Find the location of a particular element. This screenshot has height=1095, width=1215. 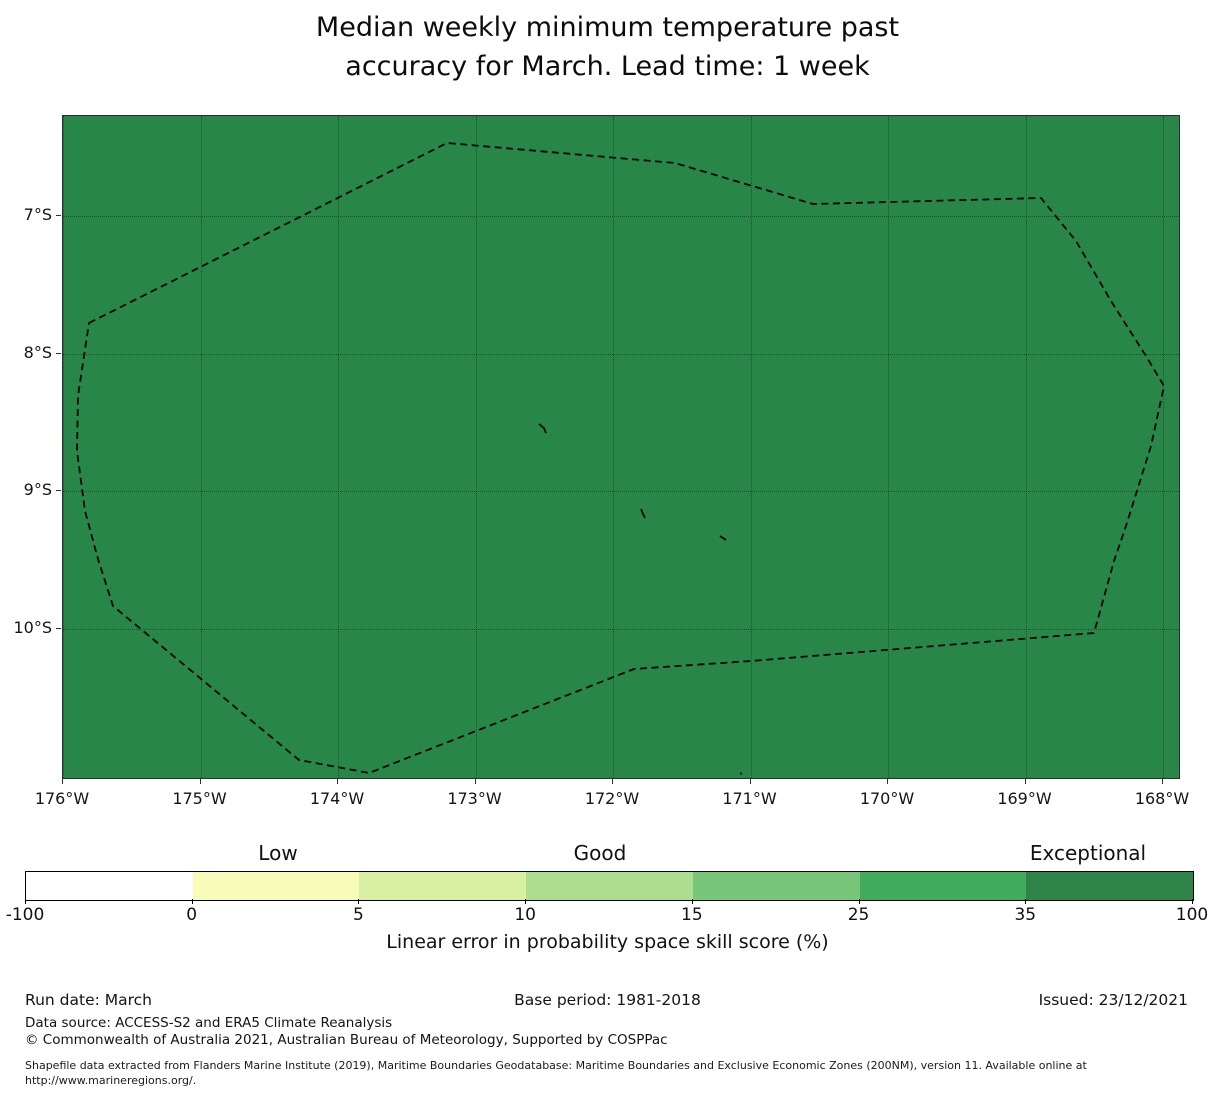

run-date-text: Run date: March is located at coordinates (88, 1000).